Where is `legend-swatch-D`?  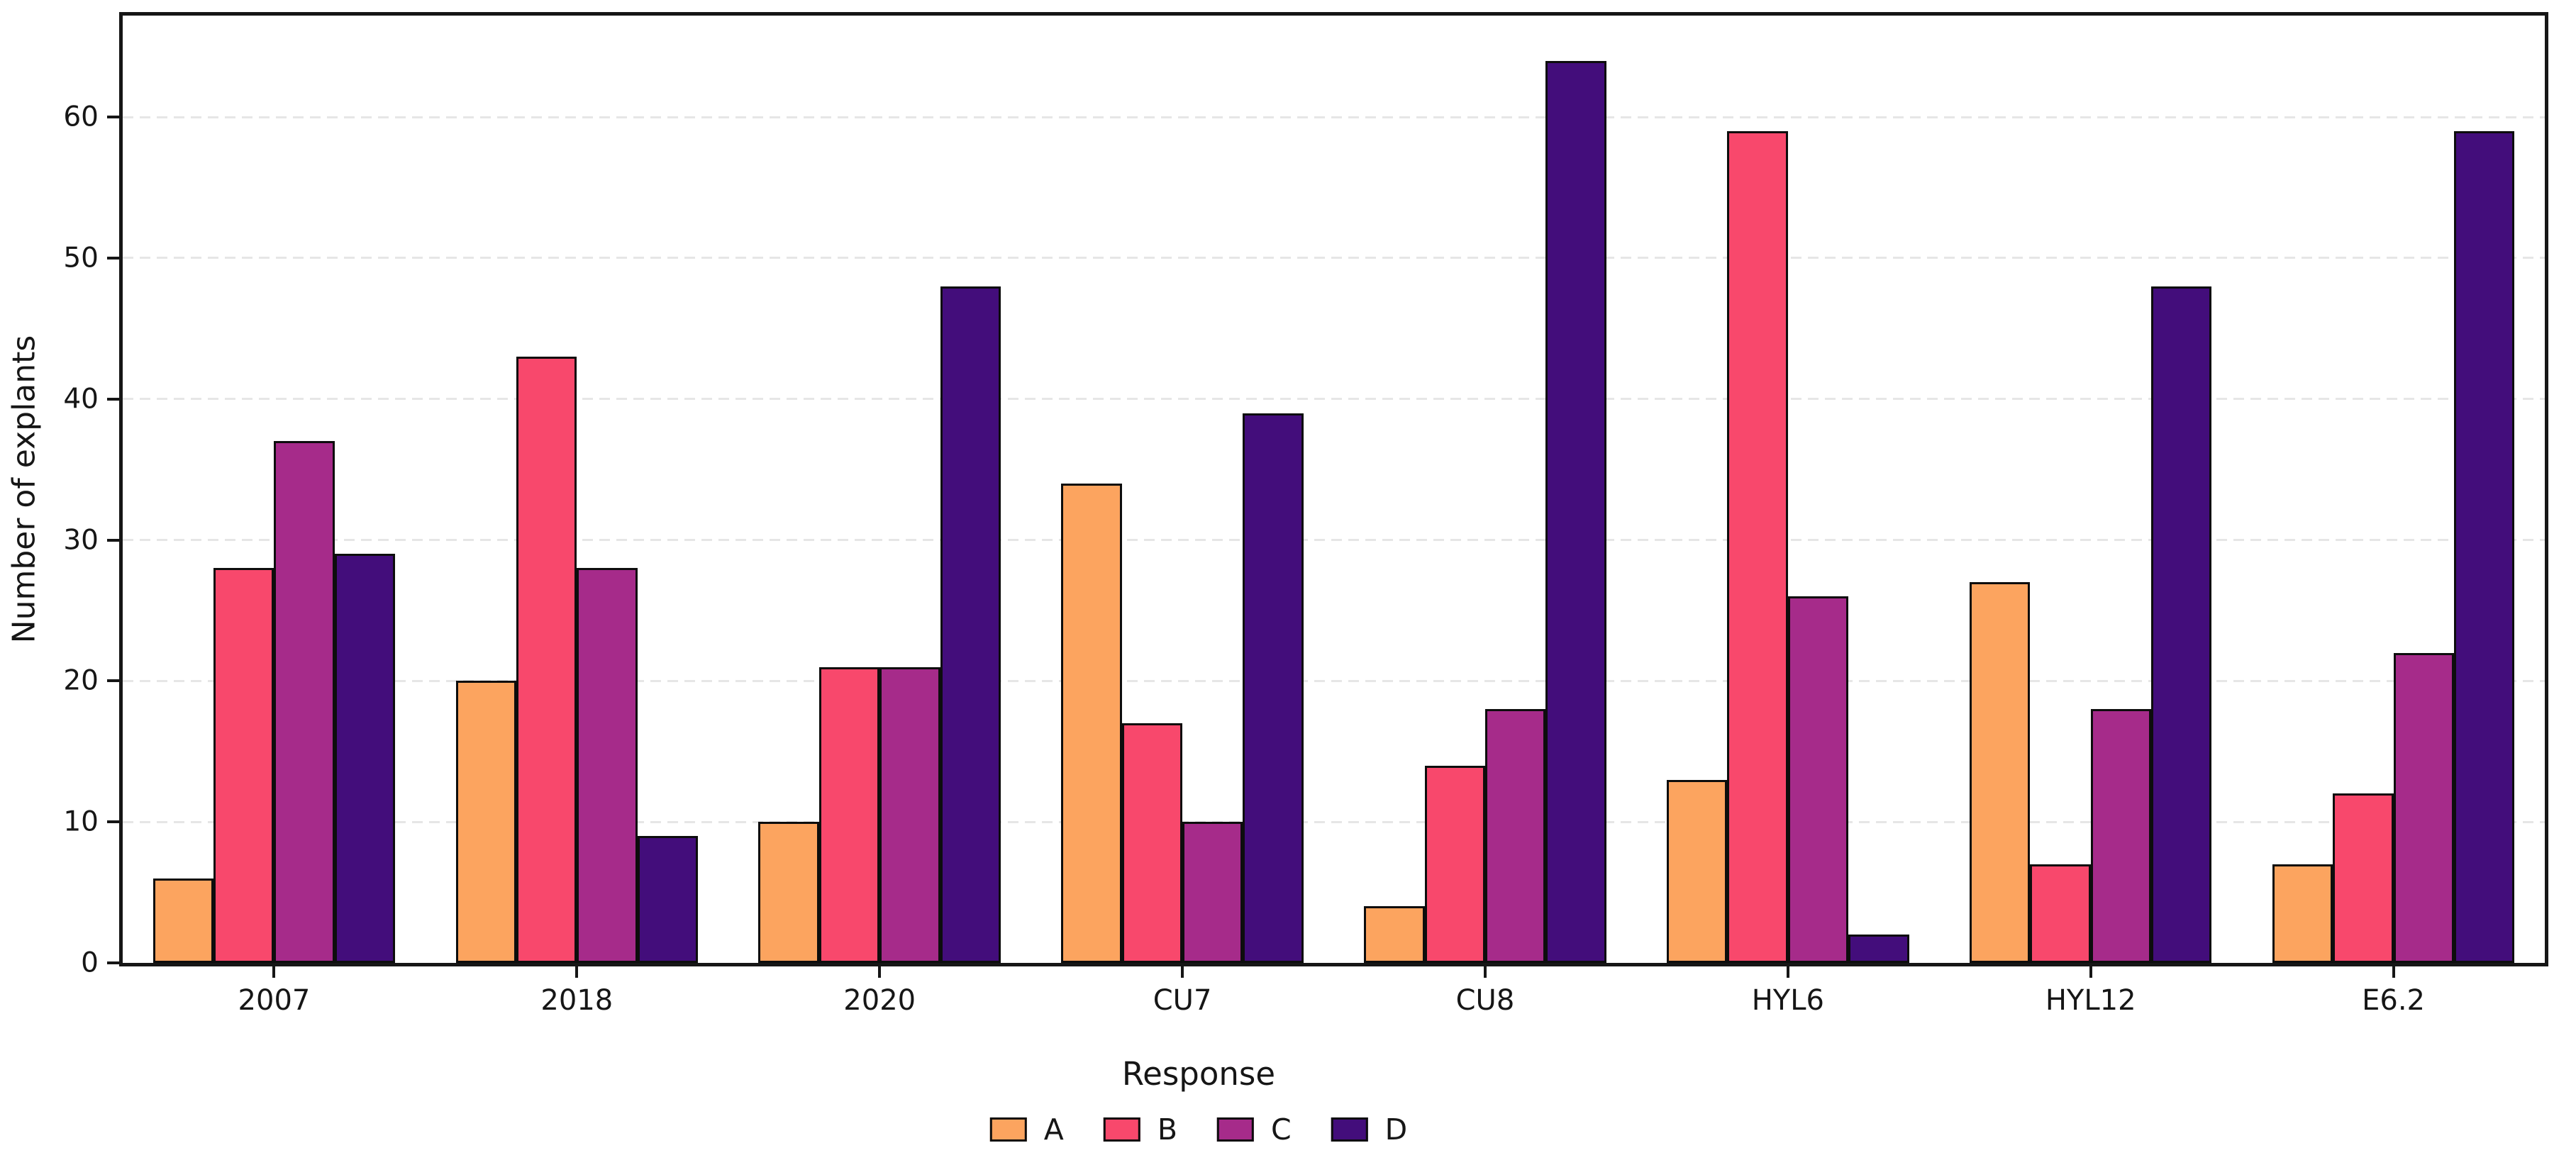
legend-swatch-D is located at coordinates (1349, 1129).